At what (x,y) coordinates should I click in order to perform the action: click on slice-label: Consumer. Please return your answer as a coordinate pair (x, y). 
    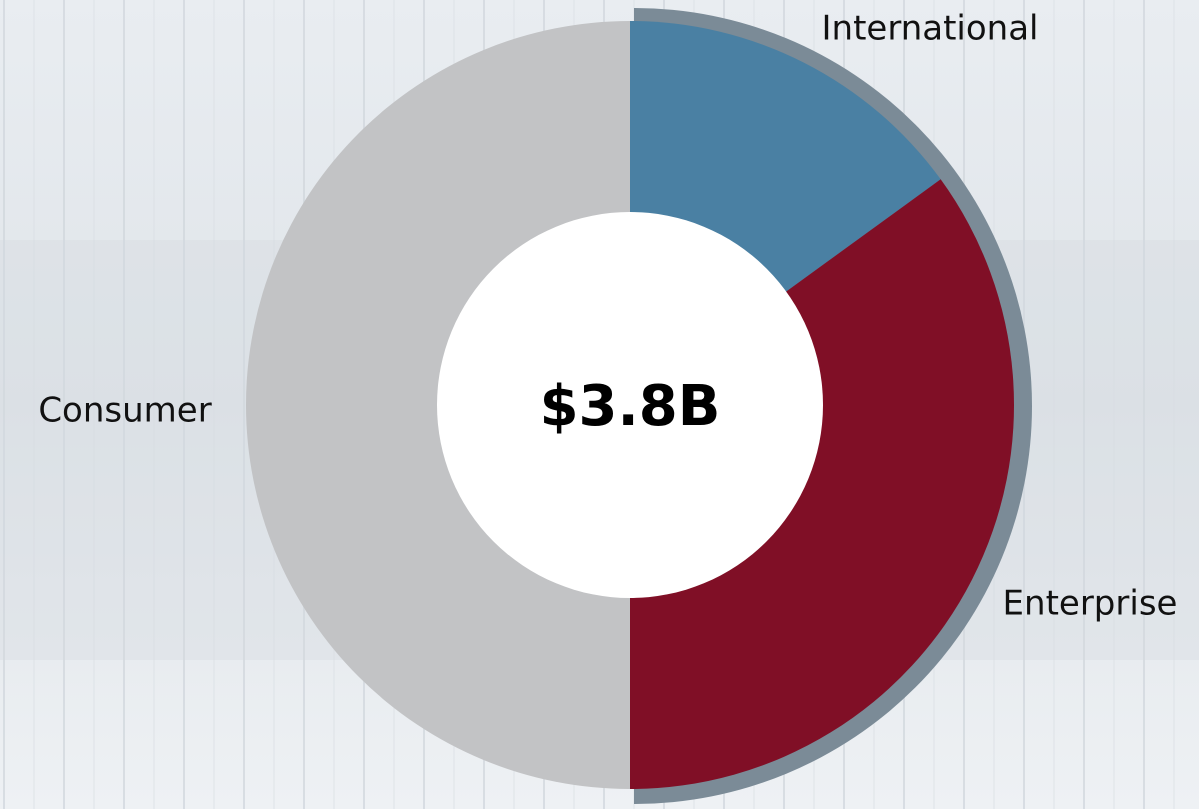
    Looking at the image, I should click on (124, 411).